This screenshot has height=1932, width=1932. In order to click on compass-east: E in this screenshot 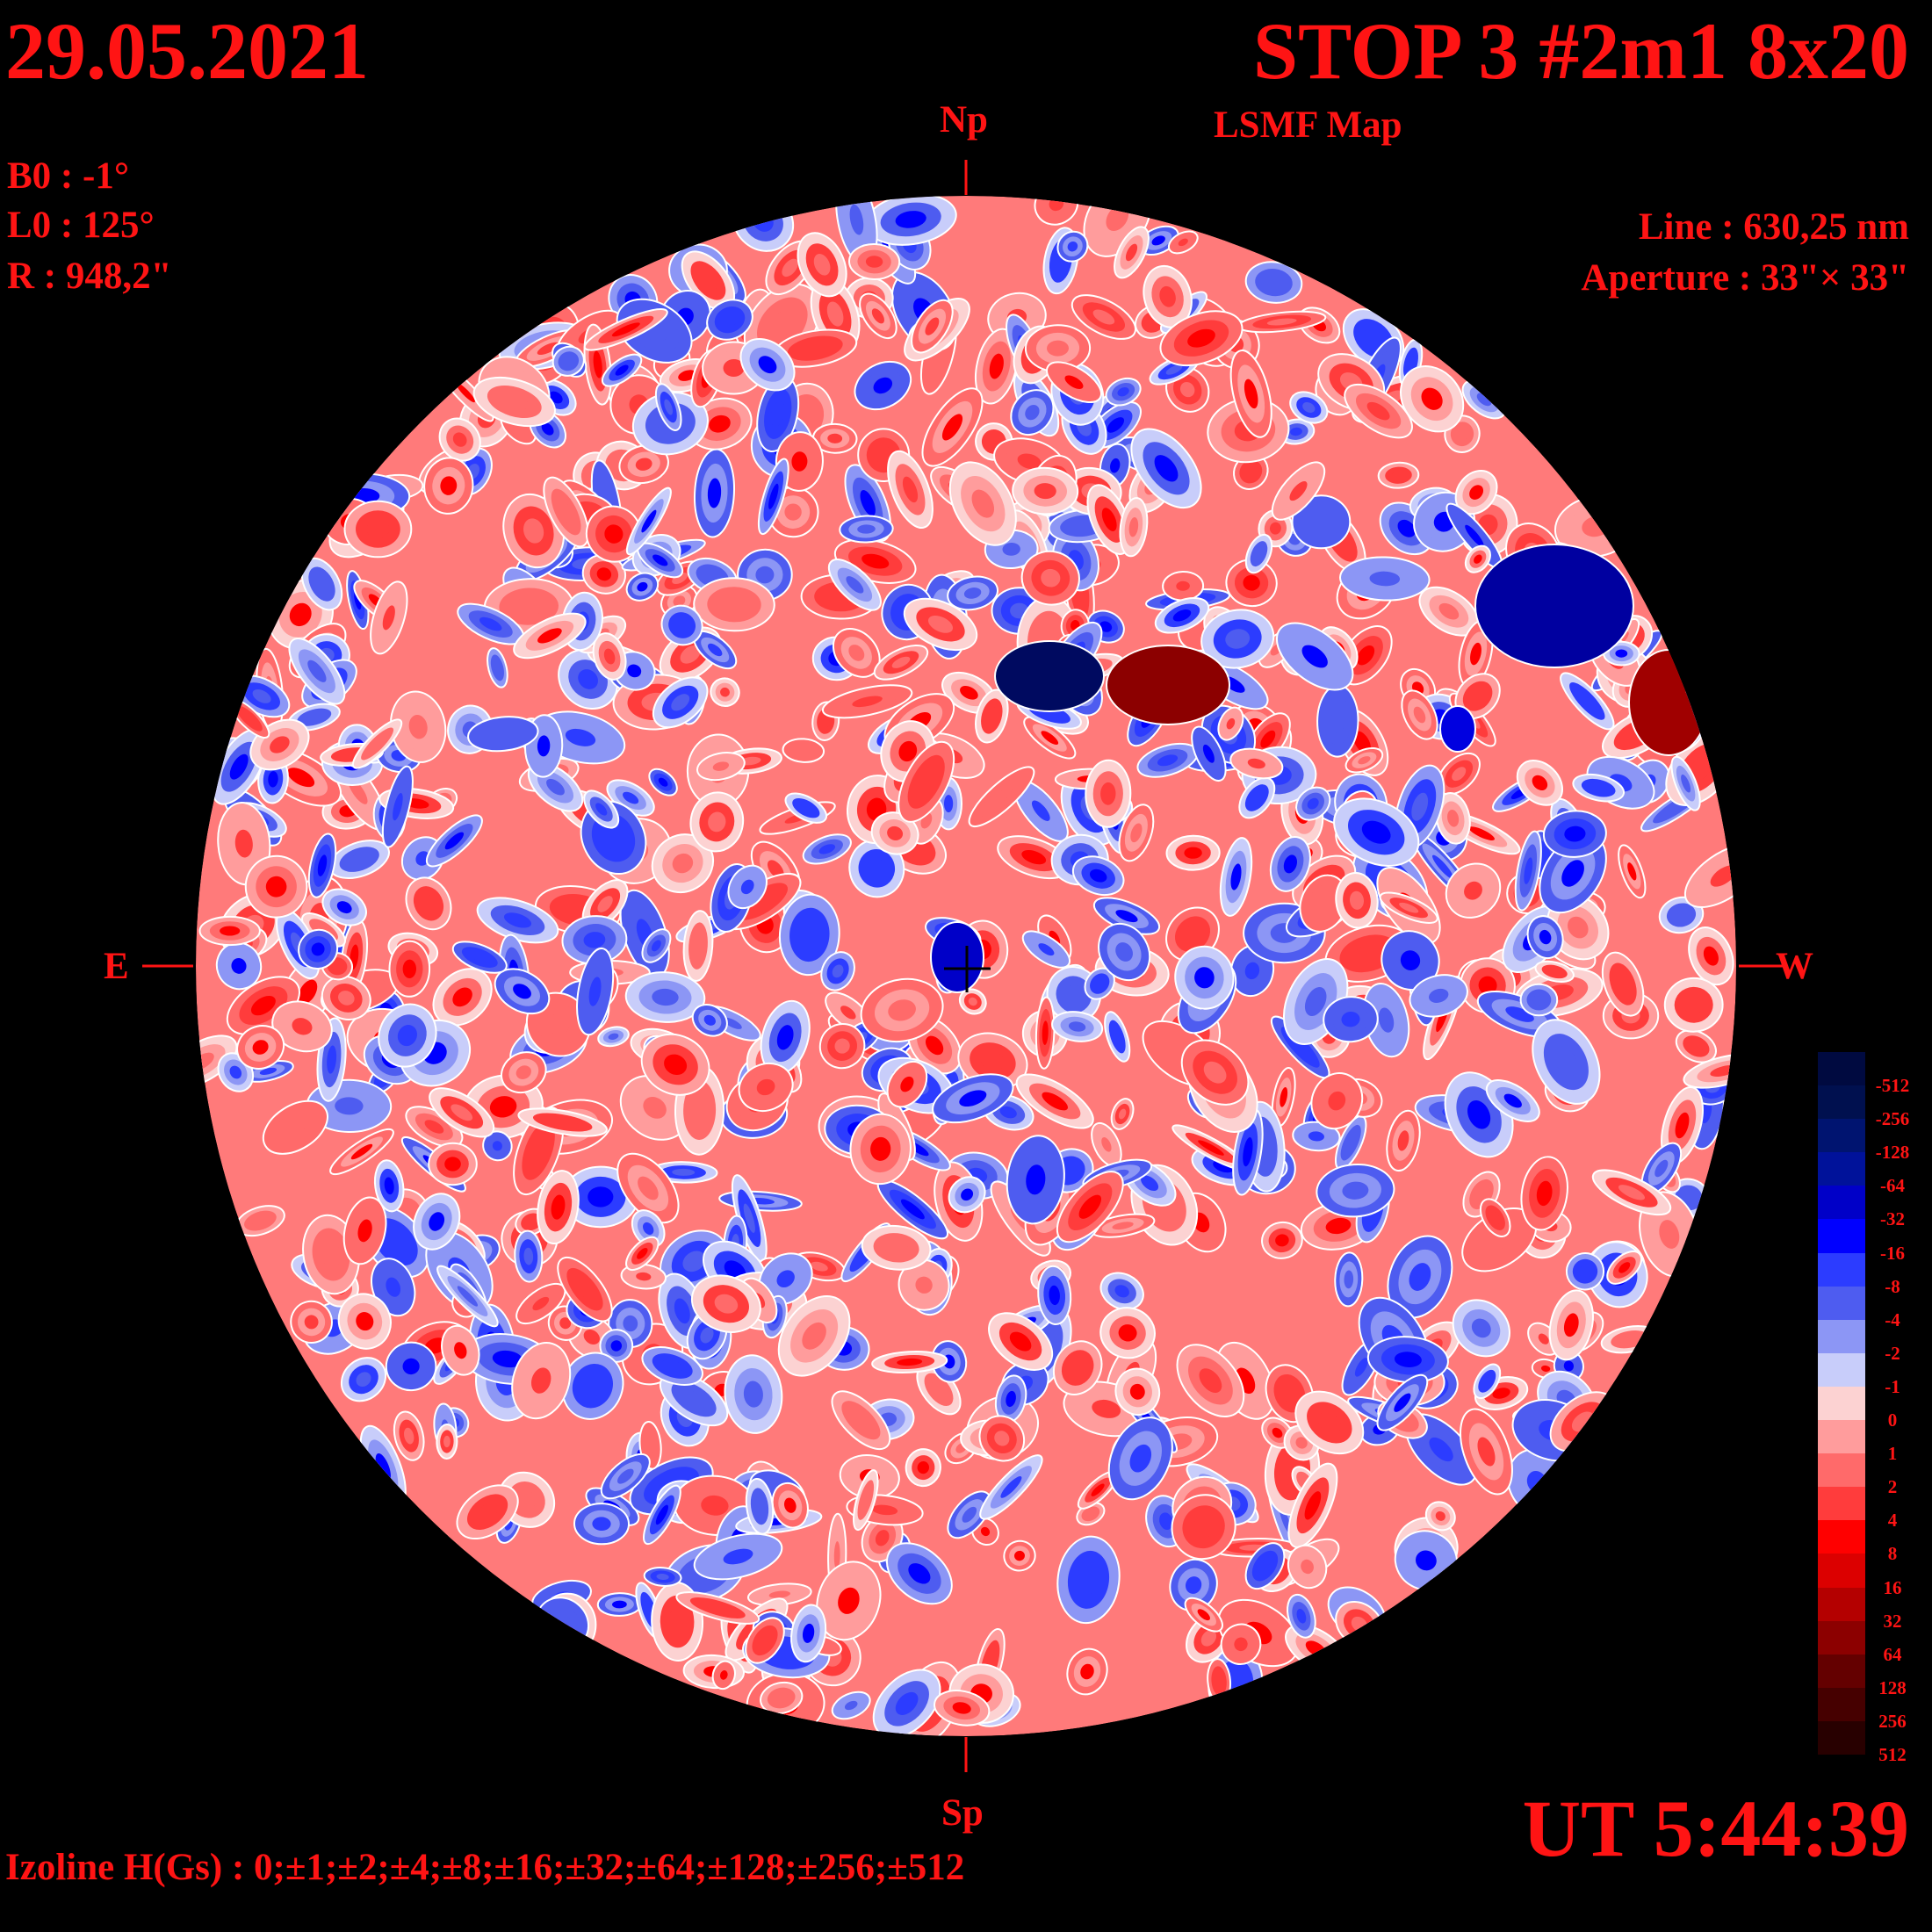, I will do `click(116, 967)`.